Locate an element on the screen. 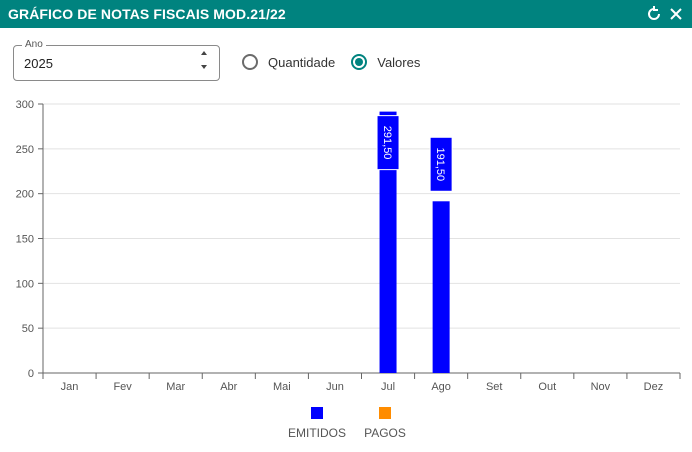 This screenshot has height=452, width=692. refresh-icon is located at coordinates (654, 14).